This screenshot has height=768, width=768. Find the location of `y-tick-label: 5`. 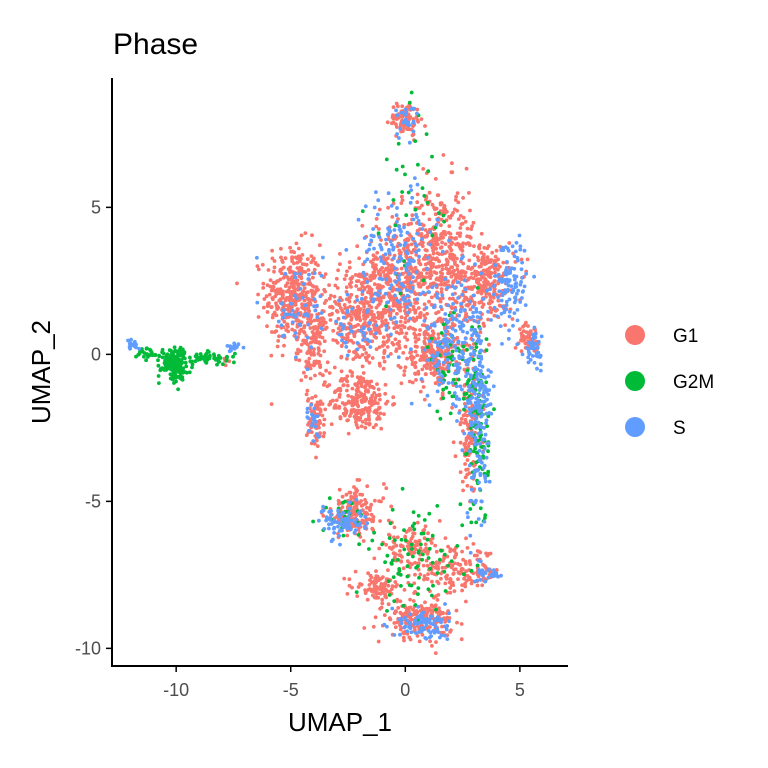

y-tick-label: 5 is located at coordinates (96, 207).